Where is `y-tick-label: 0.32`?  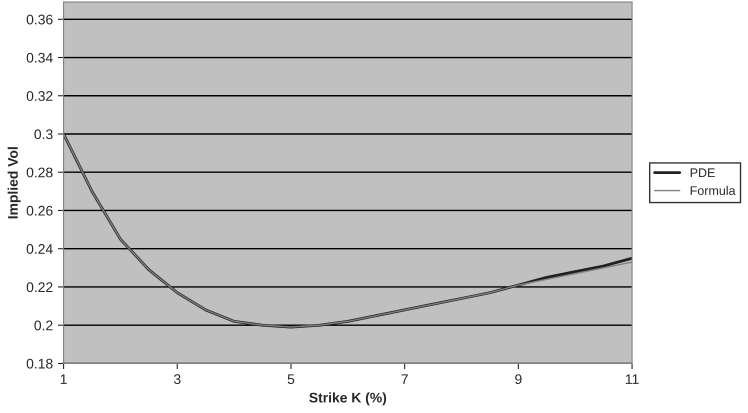
y-tick-label: 0.32 is located at coordinates (39, 96).